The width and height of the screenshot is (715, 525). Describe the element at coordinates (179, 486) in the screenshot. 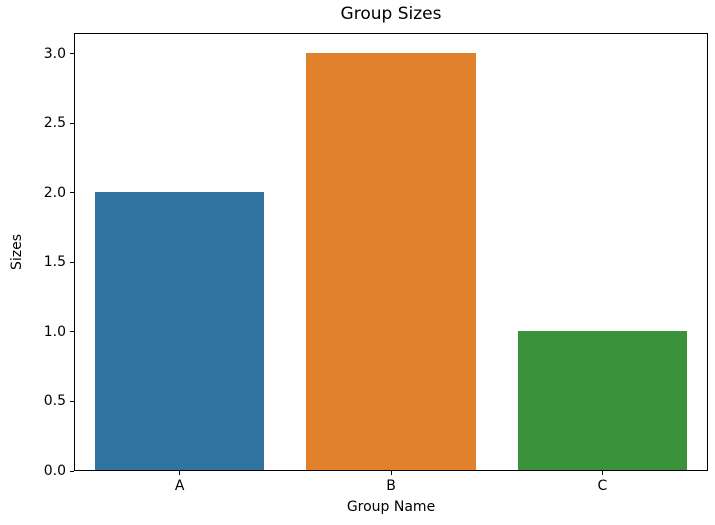

I see `x-tick-label: A` at that location.